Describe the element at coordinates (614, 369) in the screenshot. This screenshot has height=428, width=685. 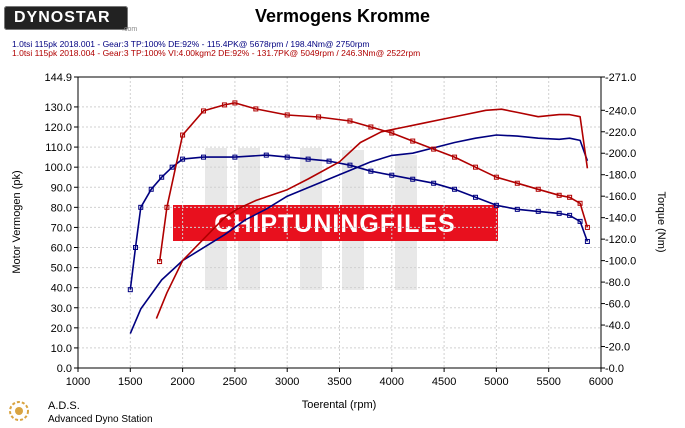
I see `y-right-tick-label: -0.0` at that location.